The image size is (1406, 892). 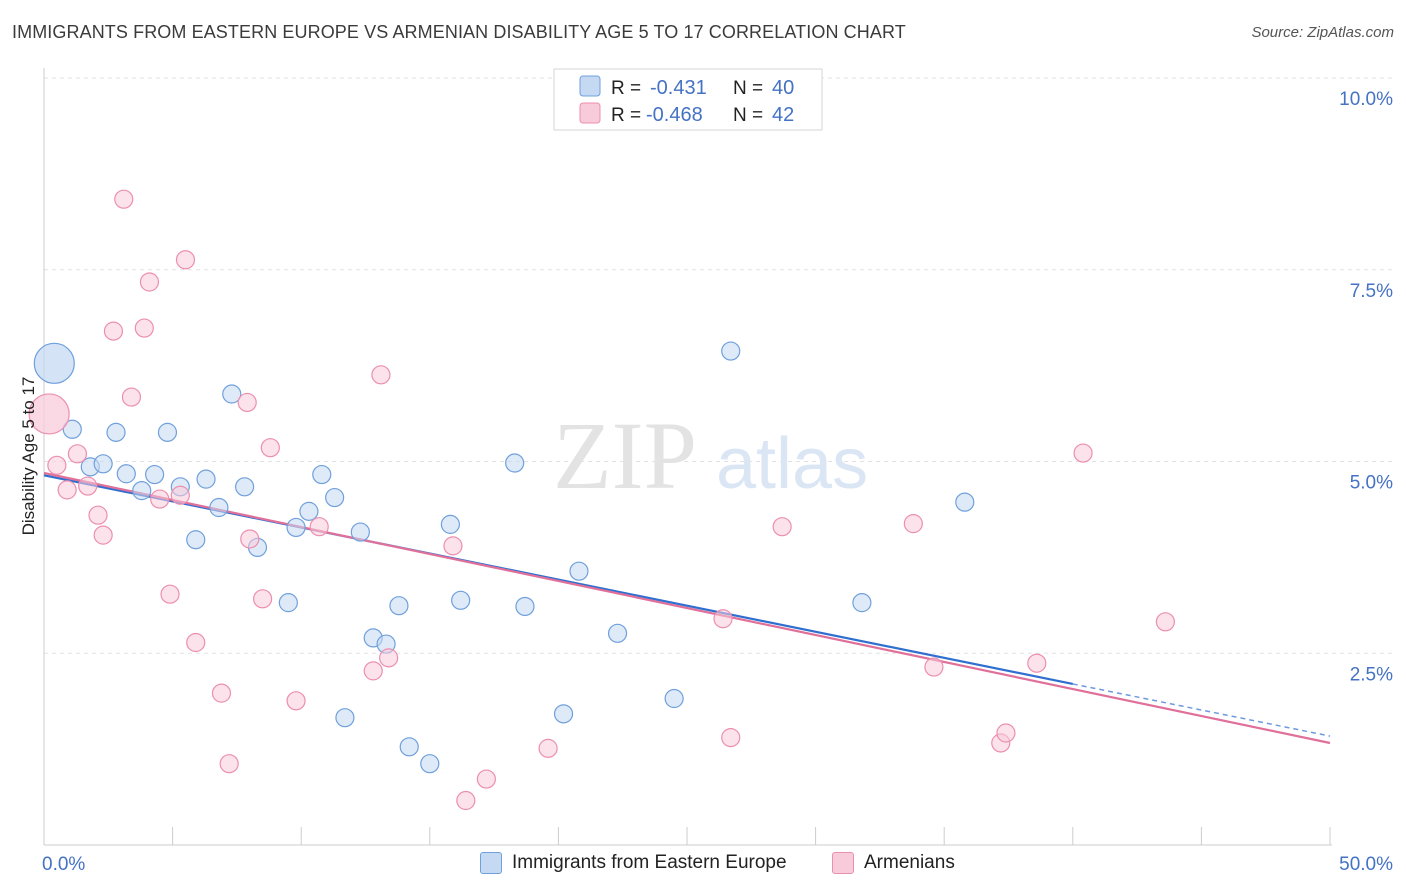 I want to click on legend-n-value-armenians: 42, so click(x=783, y=115).